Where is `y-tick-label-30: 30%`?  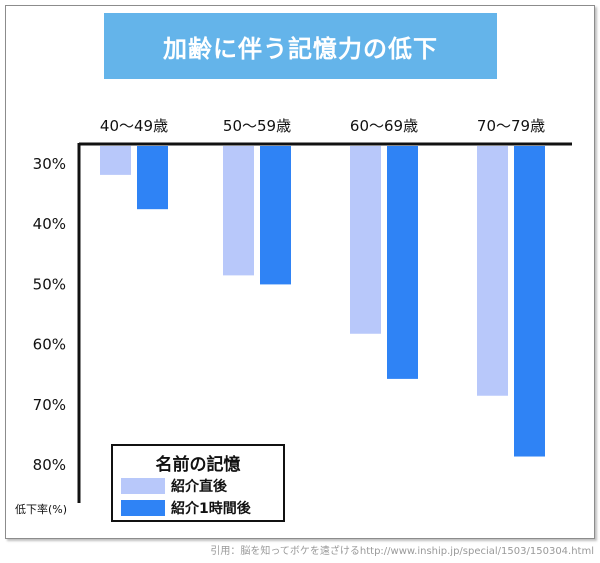
y-tick-label-30: 30% is located at coordinates (49, 164).